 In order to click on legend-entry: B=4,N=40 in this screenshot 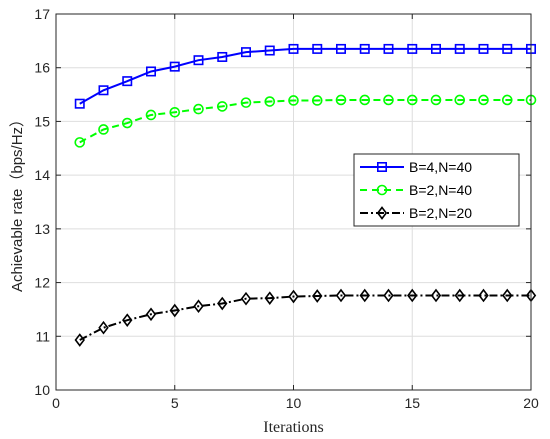, I will do `click(416, 167)`.